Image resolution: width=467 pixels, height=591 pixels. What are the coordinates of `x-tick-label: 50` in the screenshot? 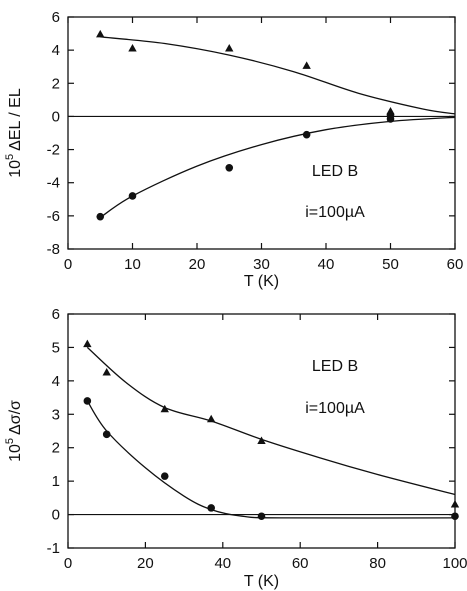 It's located at (390, 264).